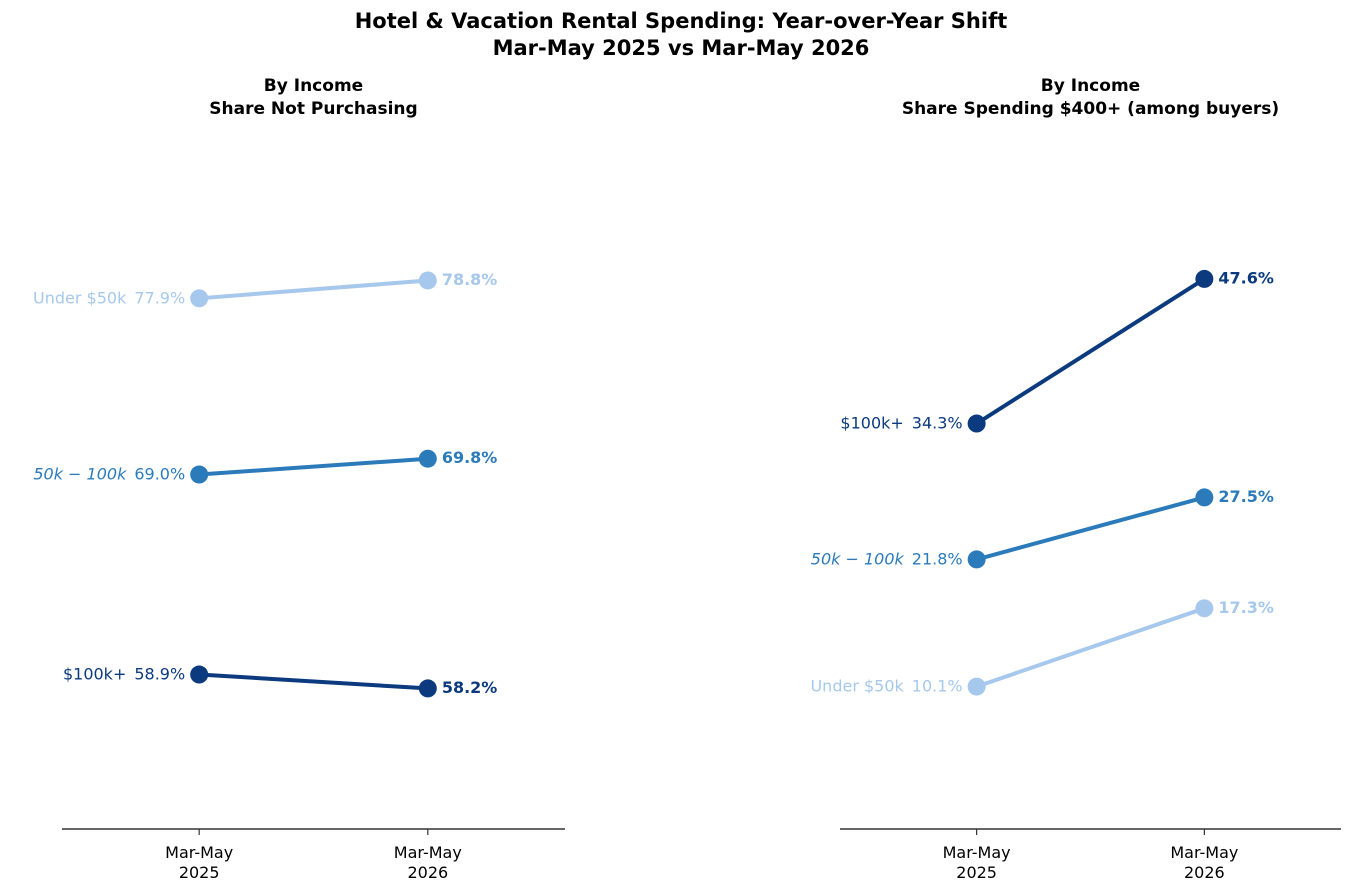  I want to click on start-label: 50k − 100k 21.8%, so click(887, 558).